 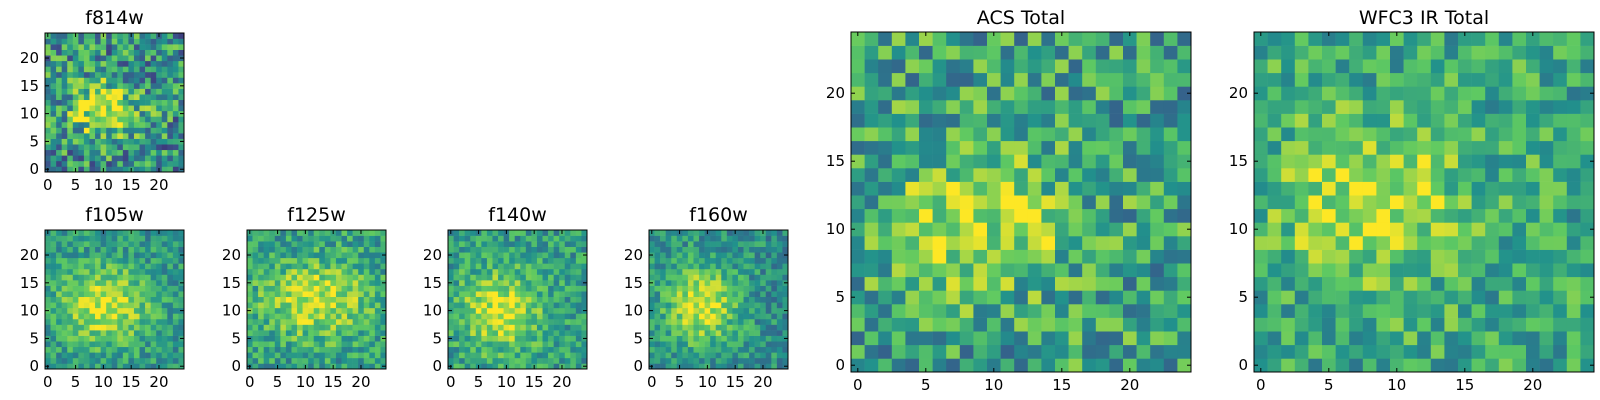 What do you see at coordinates (479, 382) in the screenshot?
I see `x-tick-label: 5` at bounding box center [479, 382].